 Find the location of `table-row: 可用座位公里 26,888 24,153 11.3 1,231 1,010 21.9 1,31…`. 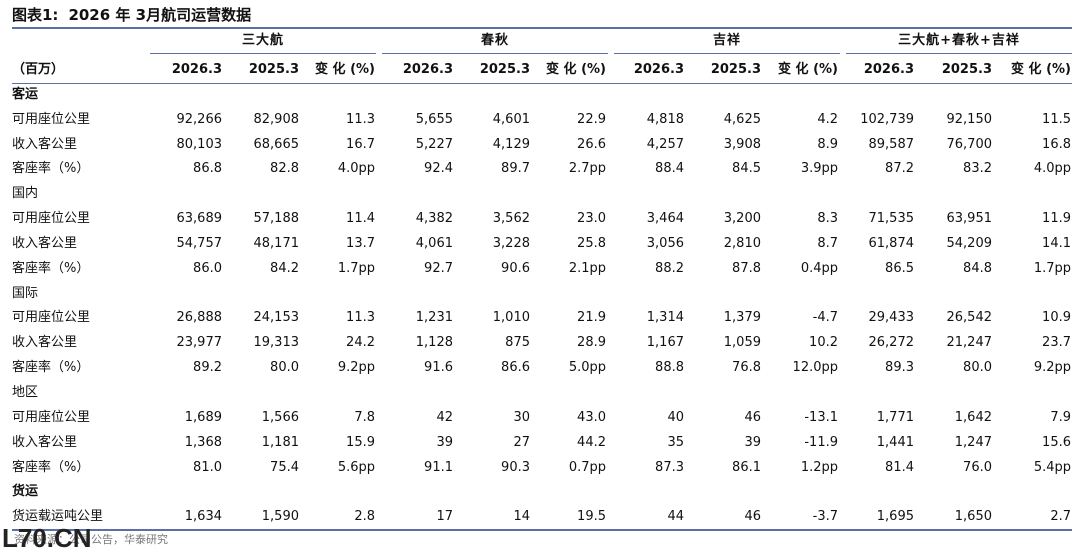

table-row: 可用座位公里 26,888 24,153 11.3 1,231 1,010 21.9 1,31… is located at coordinates (540, 318).